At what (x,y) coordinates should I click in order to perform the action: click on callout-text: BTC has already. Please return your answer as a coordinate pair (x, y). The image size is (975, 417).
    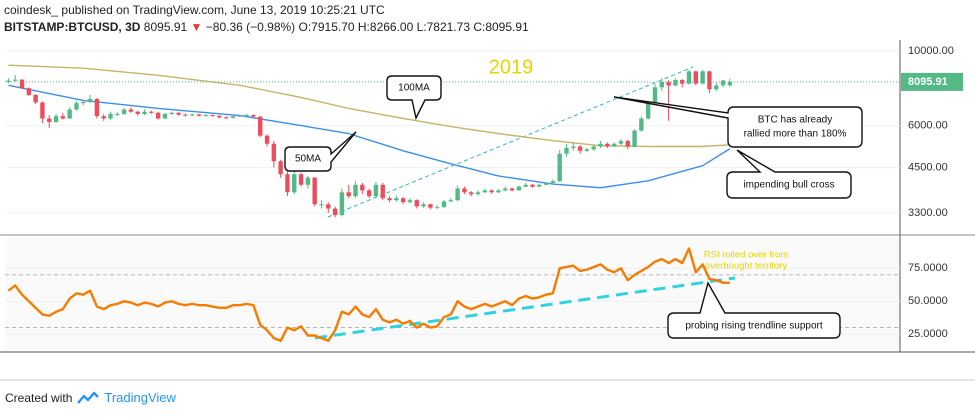
    Looking at the image, I should click on (795, 120).